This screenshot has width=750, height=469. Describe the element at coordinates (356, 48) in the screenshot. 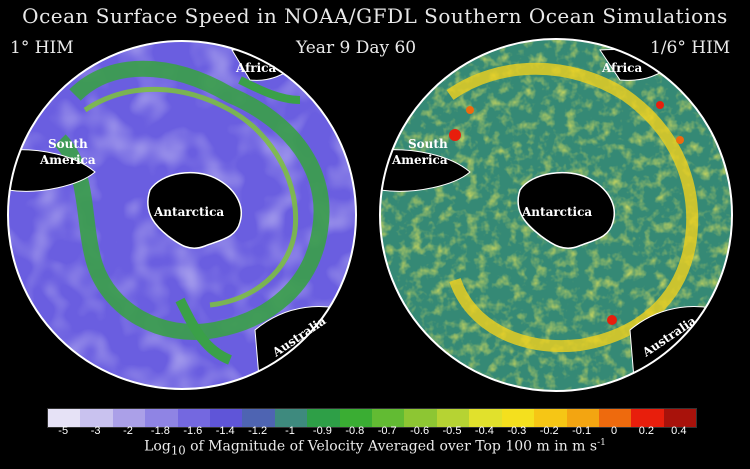

I see `center-date-label: Year 9 Day 60` at that location.